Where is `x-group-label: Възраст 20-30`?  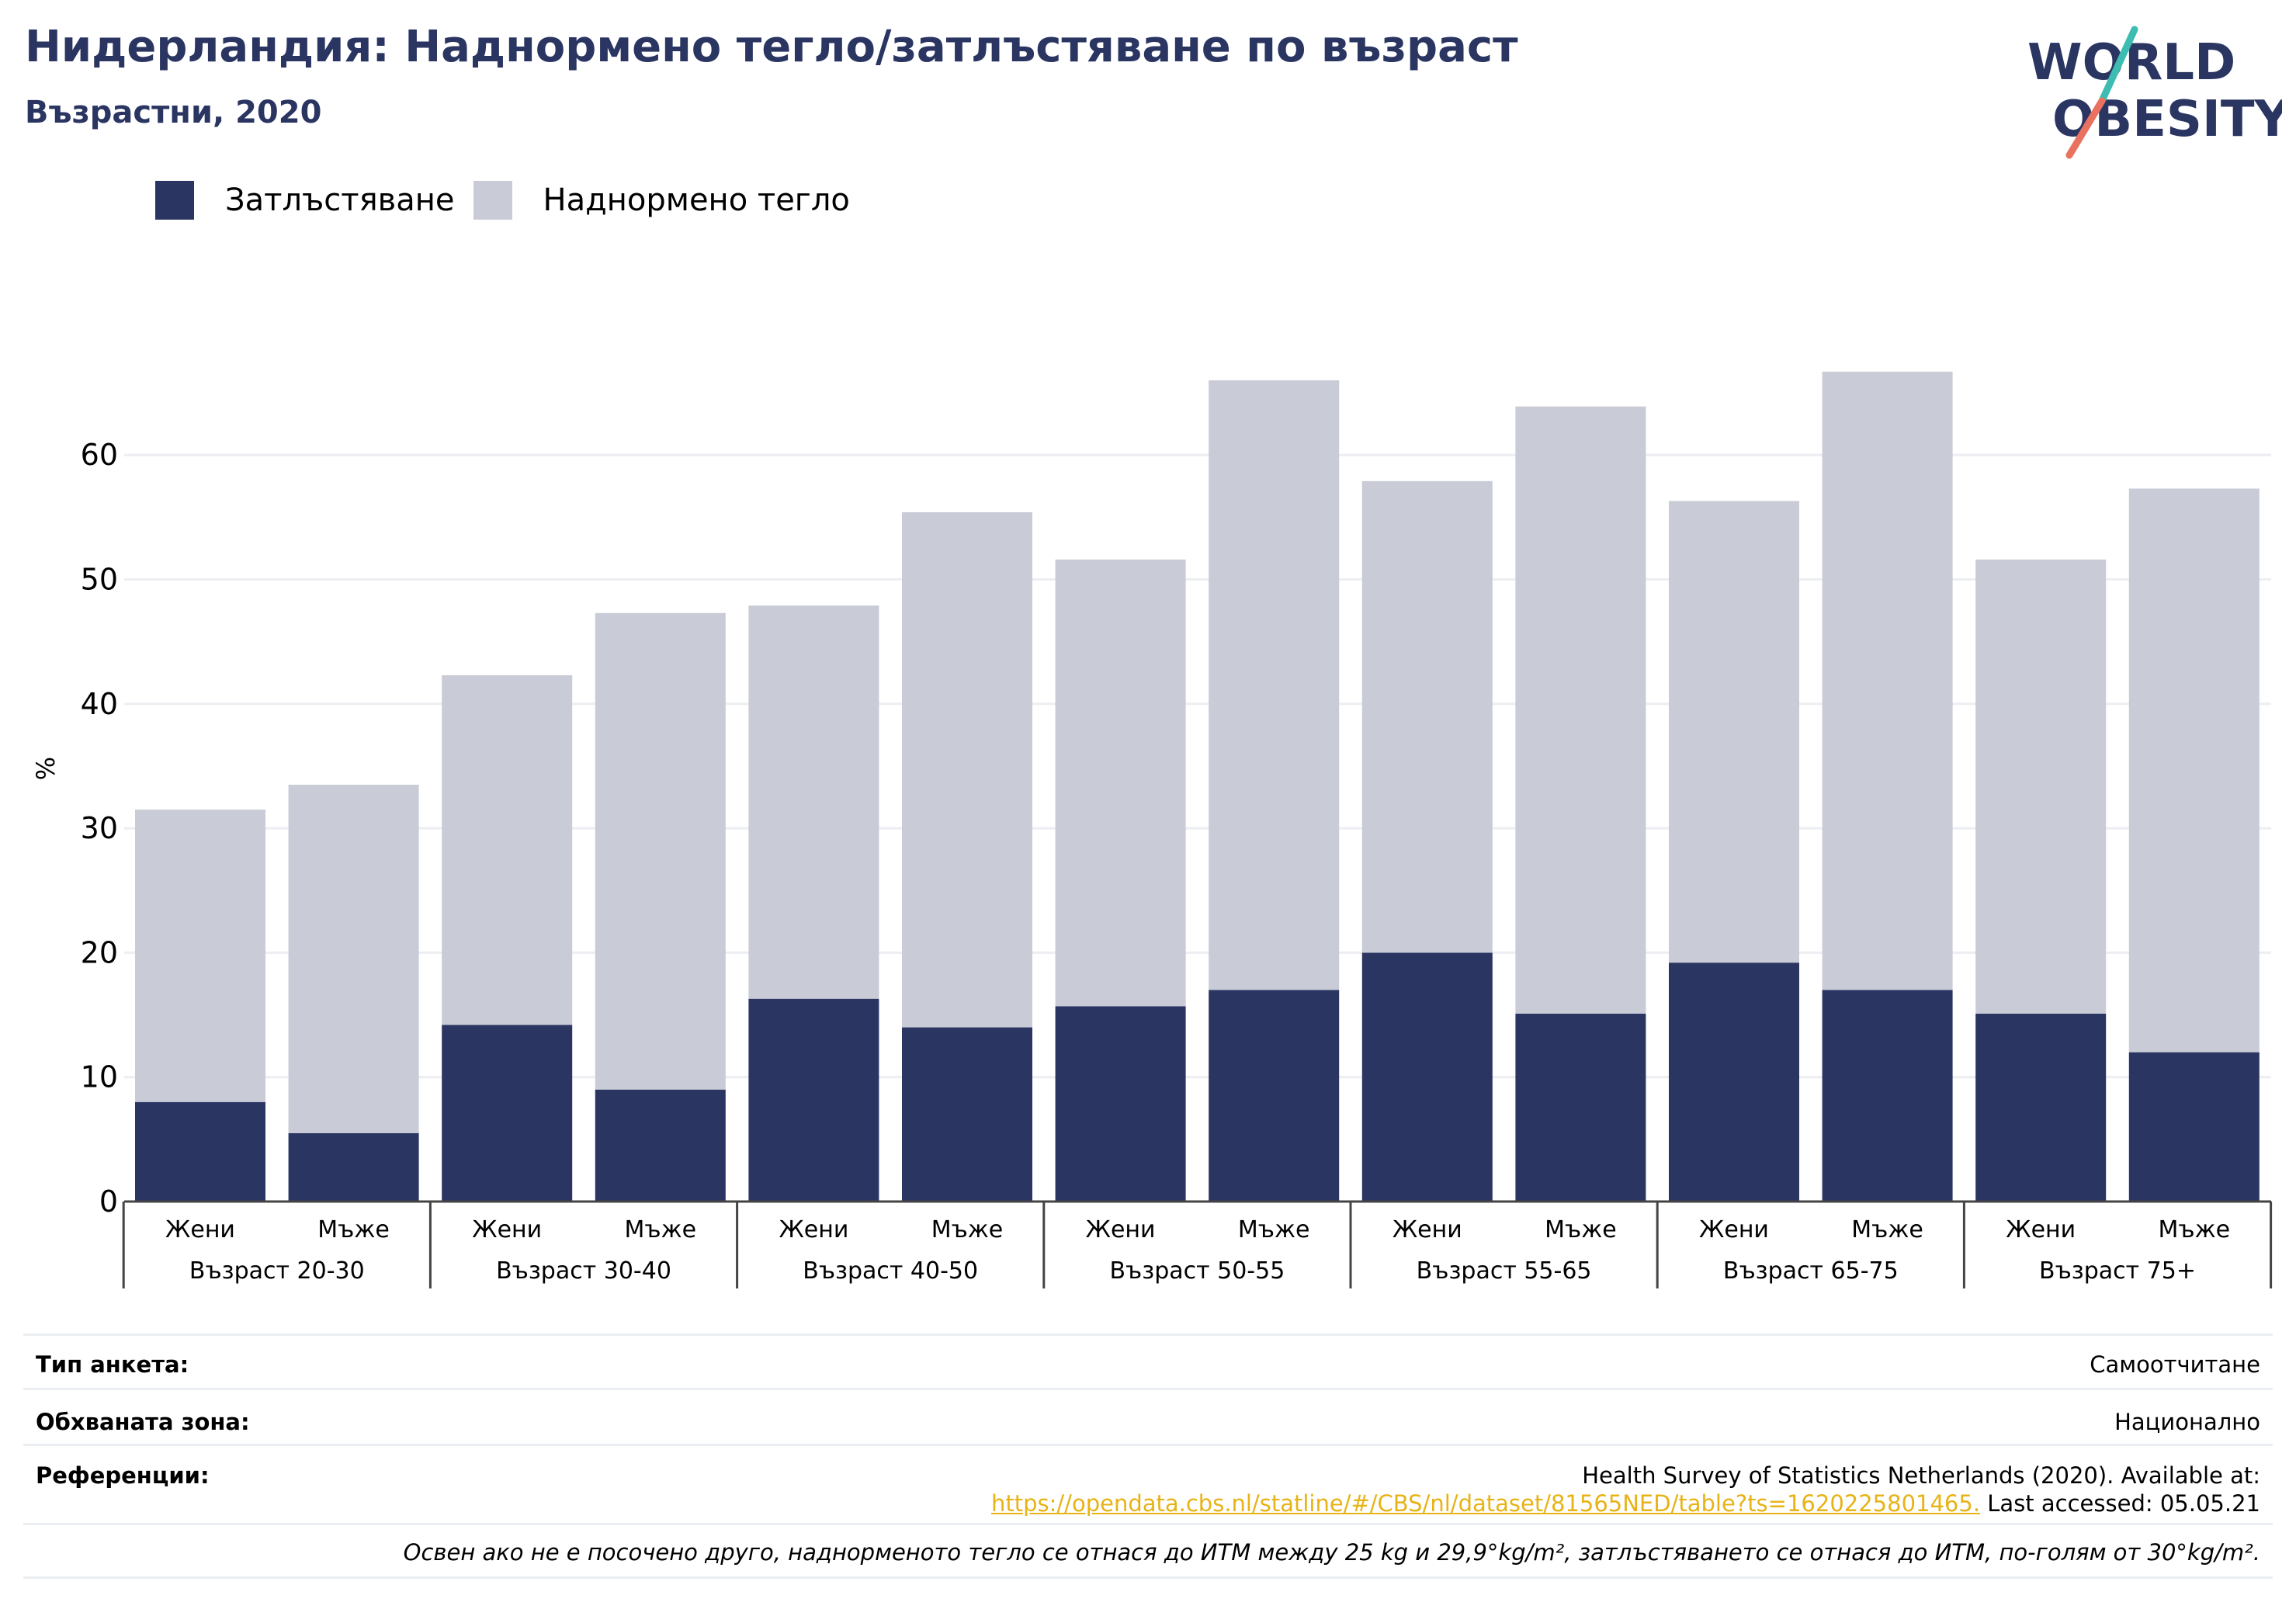 x-group-label: Възраст 20-30 is located at coordinates (277, 1271).